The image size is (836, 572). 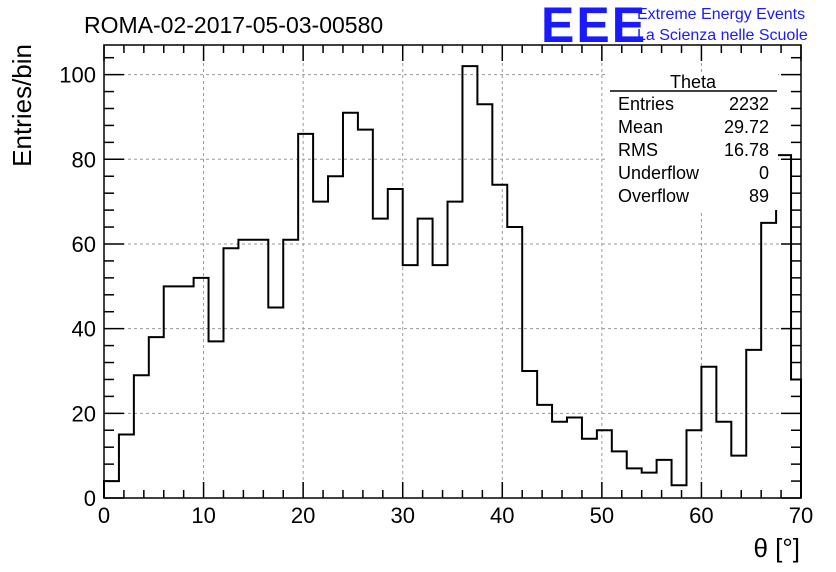 I want to click on stats-label: Underflow, so click(x=659, y=173).